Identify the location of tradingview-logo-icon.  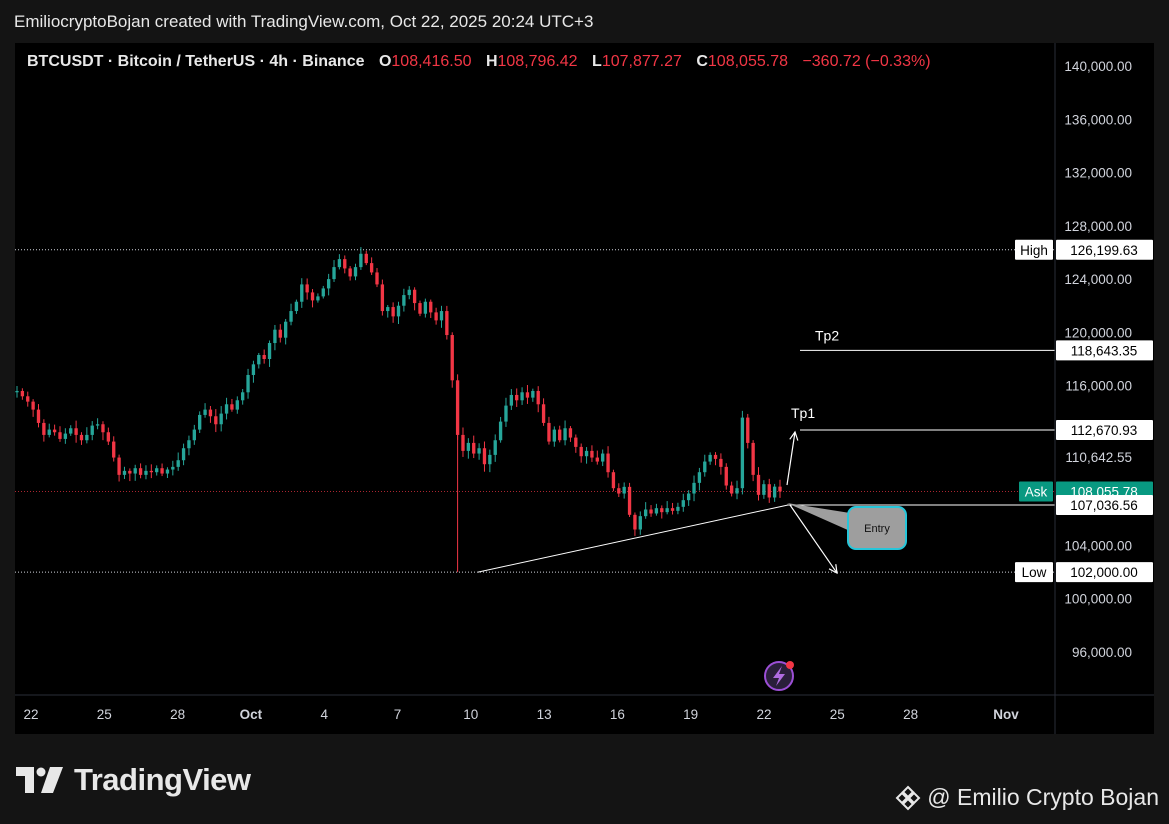
(39, 780).